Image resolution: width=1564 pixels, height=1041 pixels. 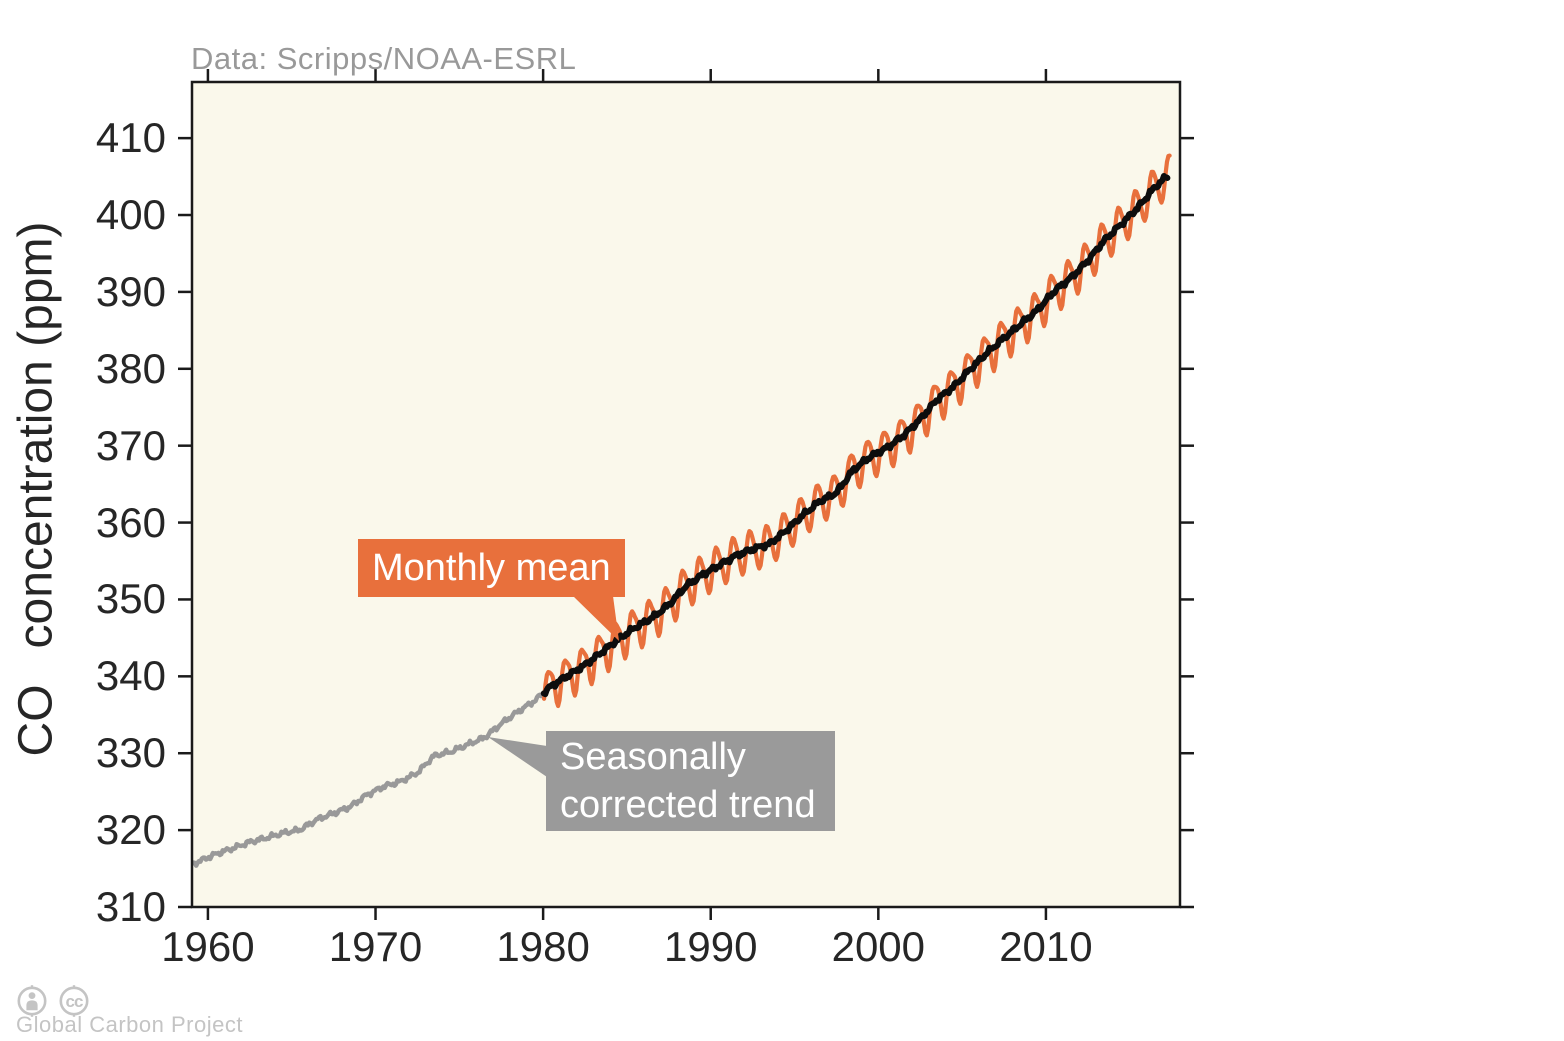 I want to click on y-tick-label: 390, so click(x=130, y=291).